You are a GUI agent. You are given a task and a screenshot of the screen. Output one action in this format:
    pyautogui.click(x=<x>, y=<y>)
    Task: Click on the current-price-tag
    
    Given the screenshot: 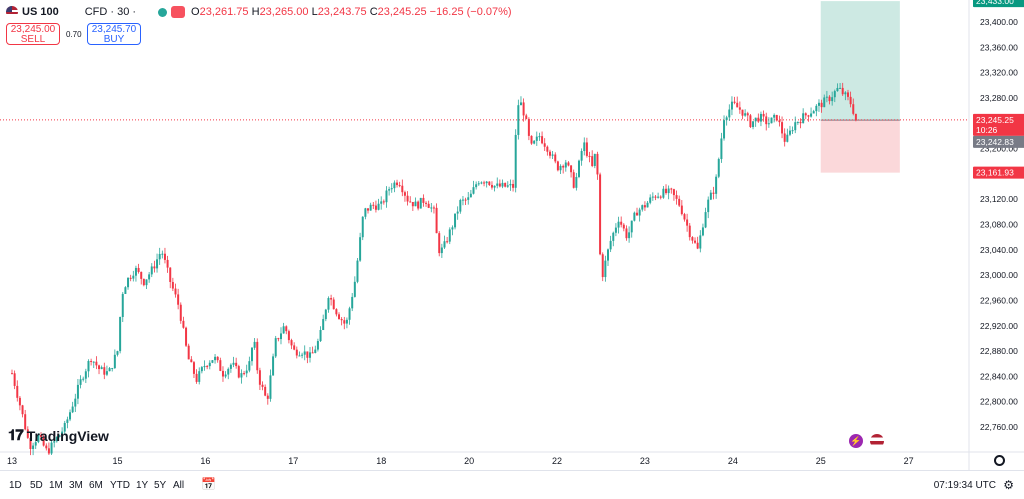 What is the action you would take?
    pyautogui.click(x=998, y=124)
    